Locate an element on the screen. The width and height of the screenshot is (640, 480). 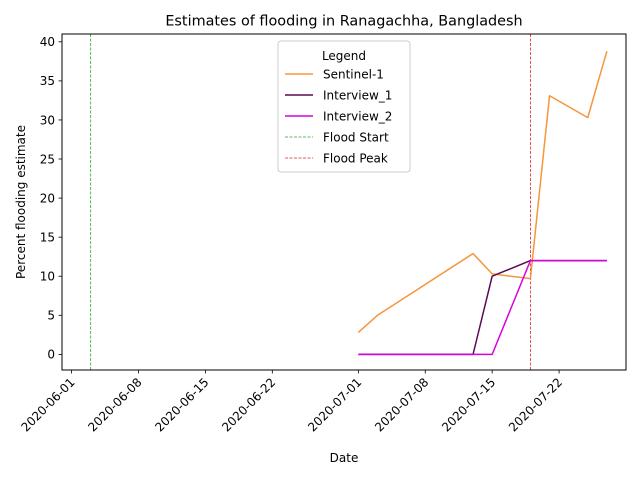
y-axis-ticks: 0 5 10 15 20 25 30 35 40 is located at coordinates (51, 198).